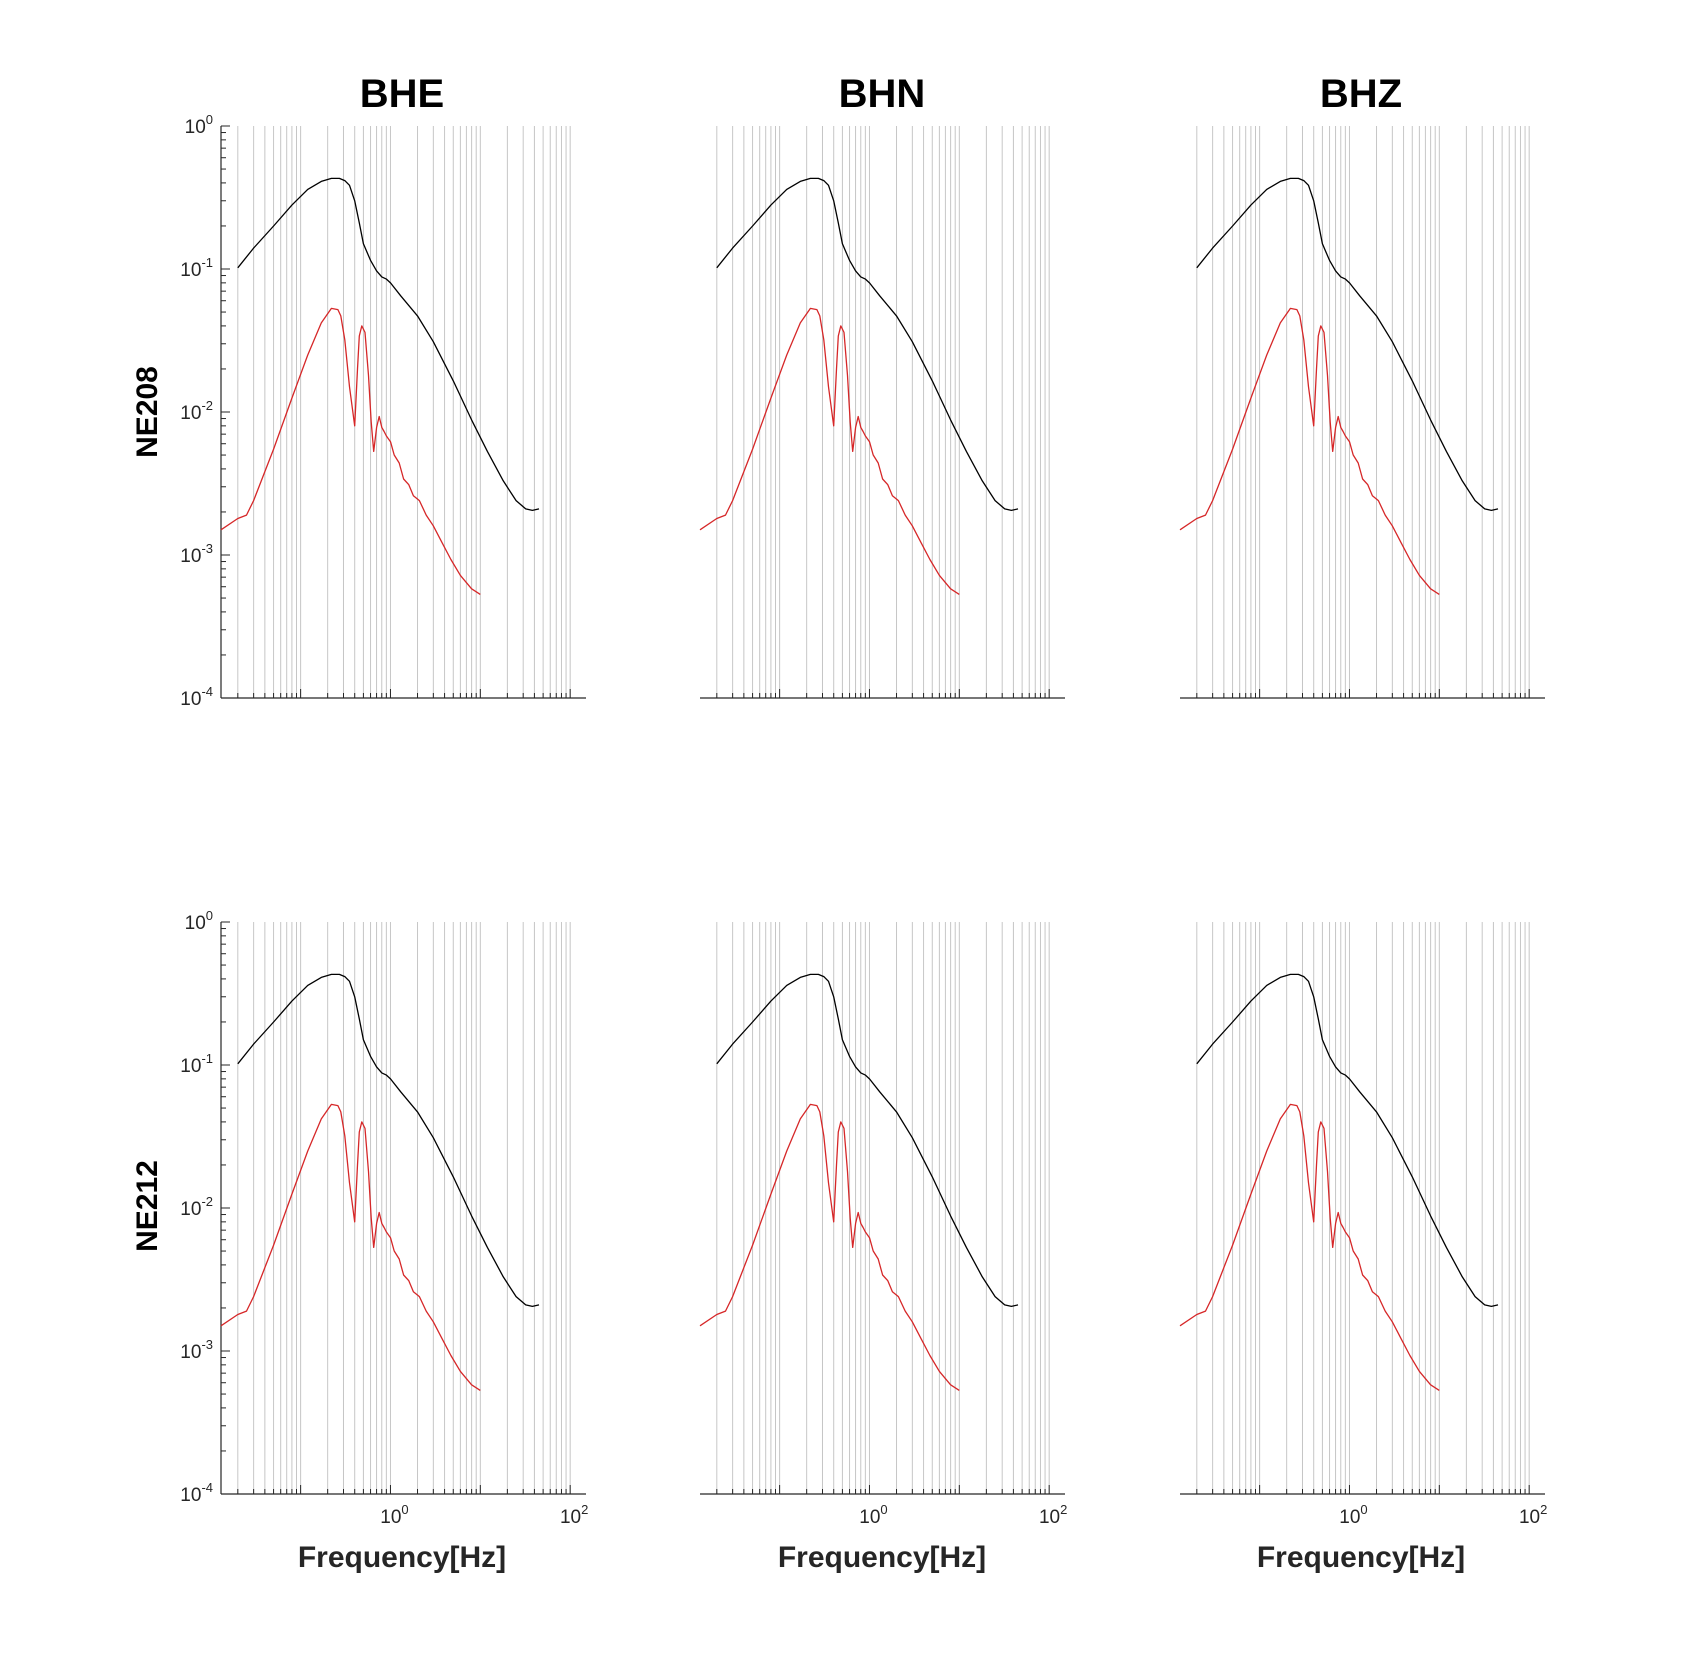  What do you see at coordinates (1361, 94) in the screenshot?
I see `column-title-bhz: BHZ` at bounding box center [1361, 94].